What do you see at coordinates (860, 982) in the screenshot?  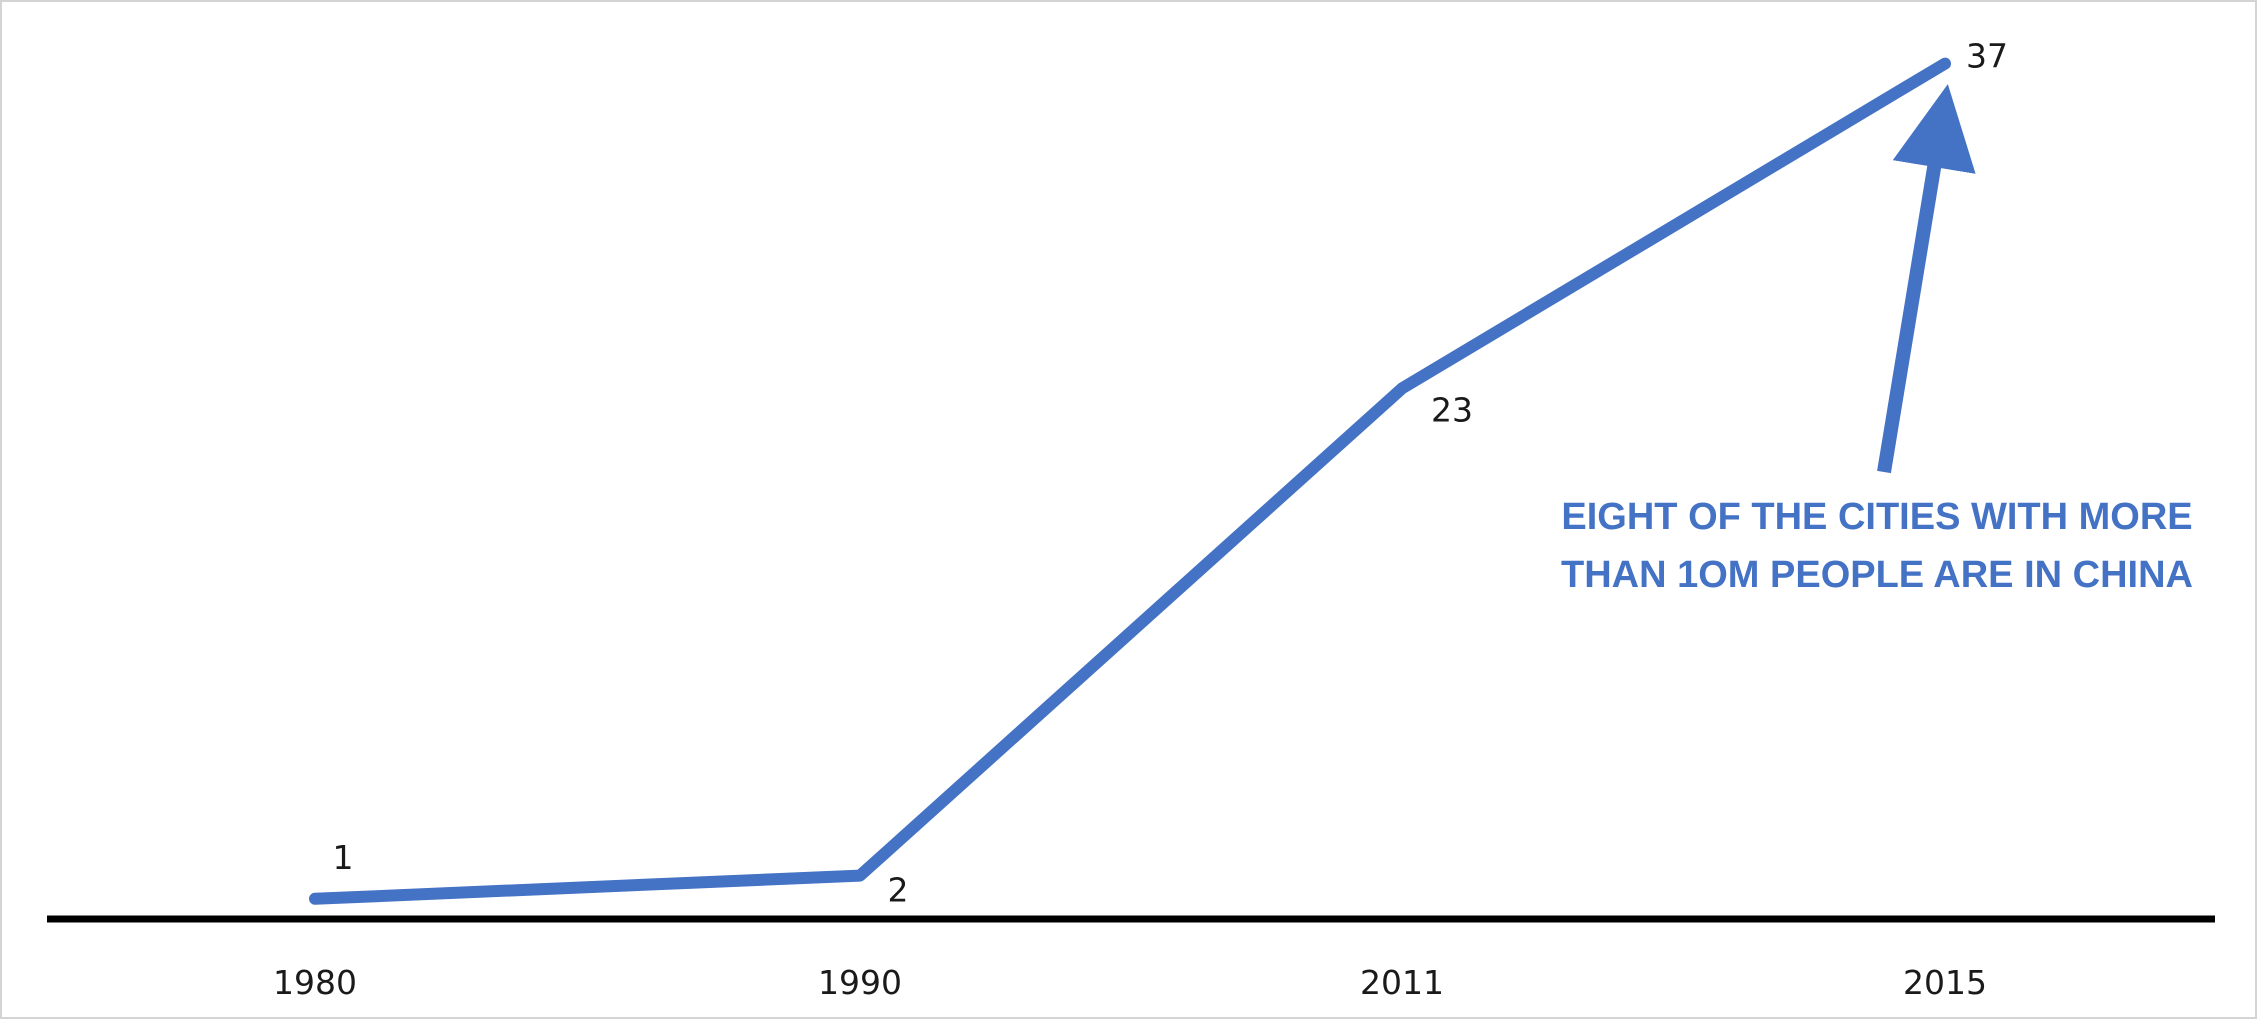 I see `x-tick-label-1990: 1990` at bounding box center [860, 982].